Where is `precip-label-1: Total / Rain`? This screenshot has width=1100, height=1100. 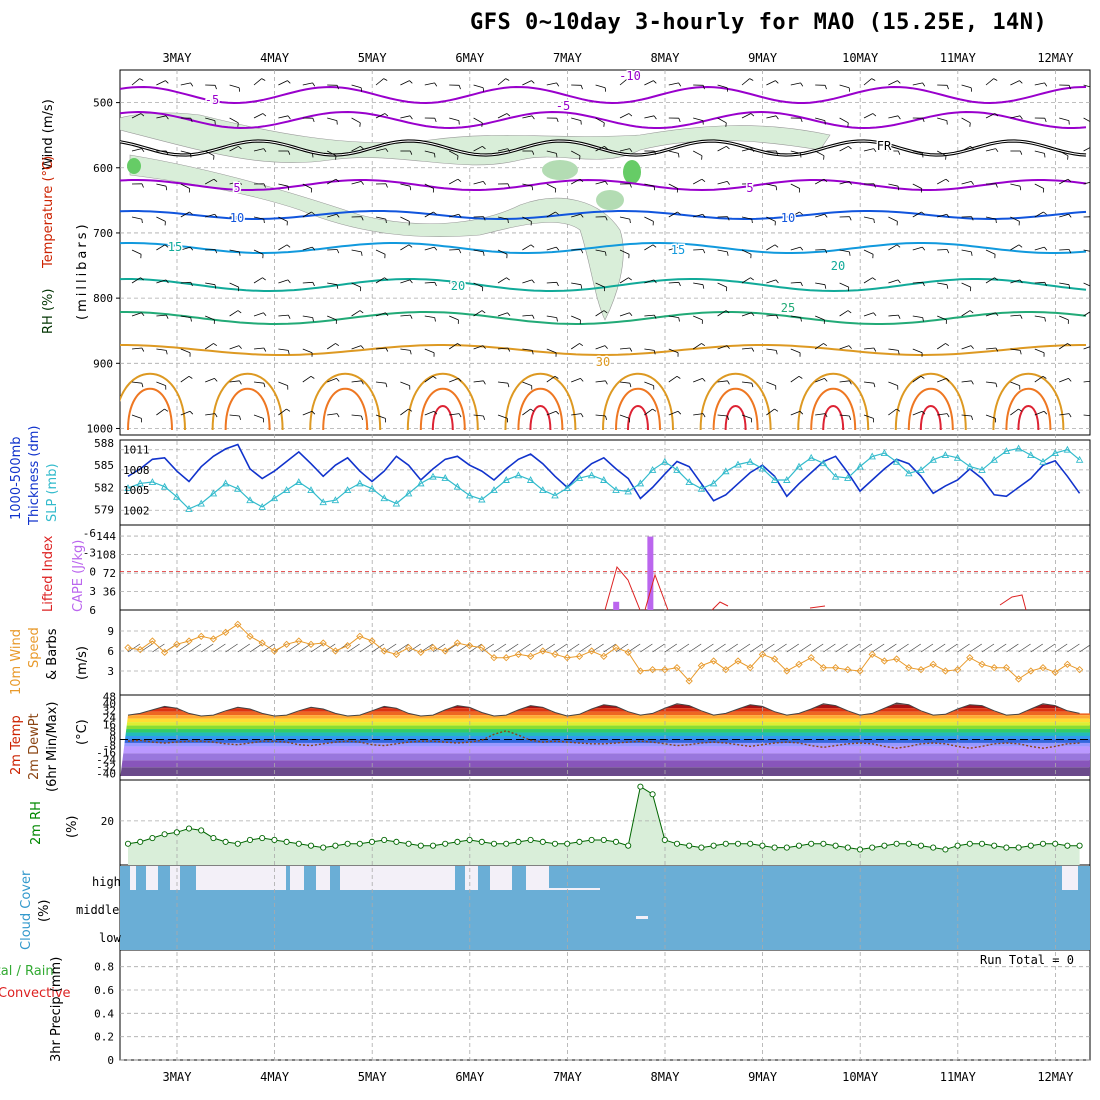 precip-label-1: Total / Rain is located at coordinates (27, 971).